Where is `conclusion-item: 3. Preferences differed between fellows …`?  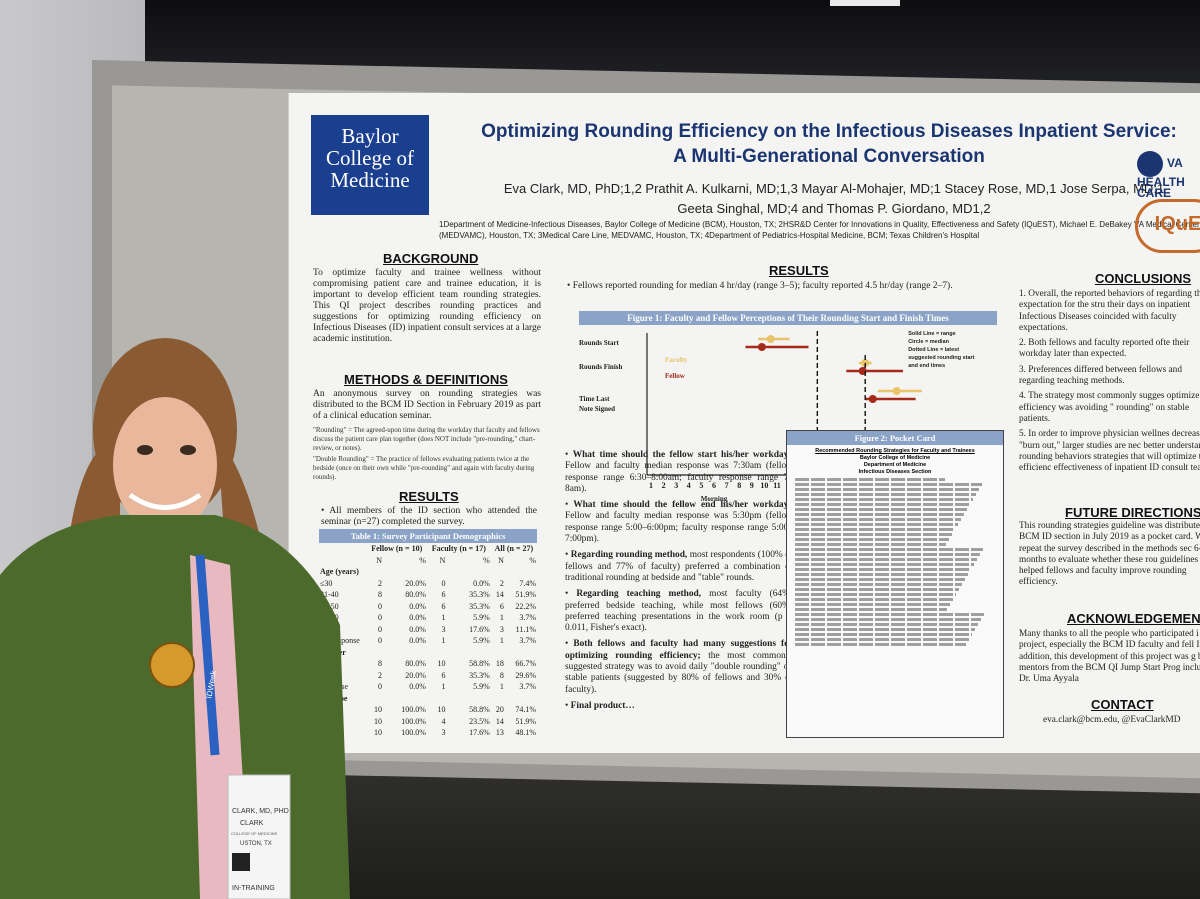
conclusion-item: 3. Preferences differed between fellows … is located at coordinates (1100, 375).